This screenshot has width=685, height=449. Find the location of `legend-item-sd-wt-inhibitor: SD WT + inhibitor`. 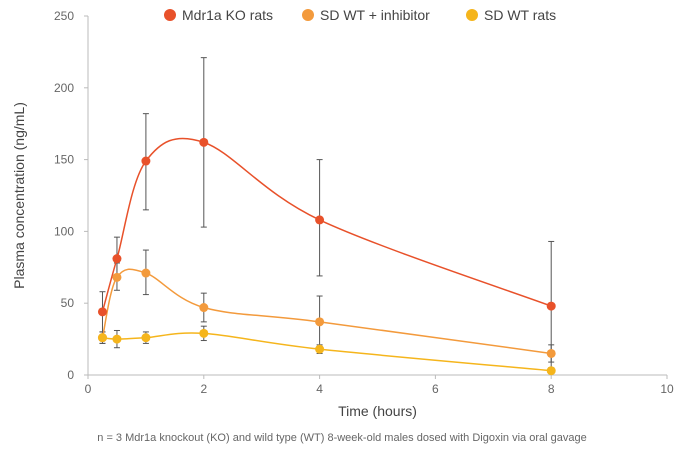

legend-item-sd-wt-inhibitor: SD WT + inhibitor is located at coordinates (366, 15).